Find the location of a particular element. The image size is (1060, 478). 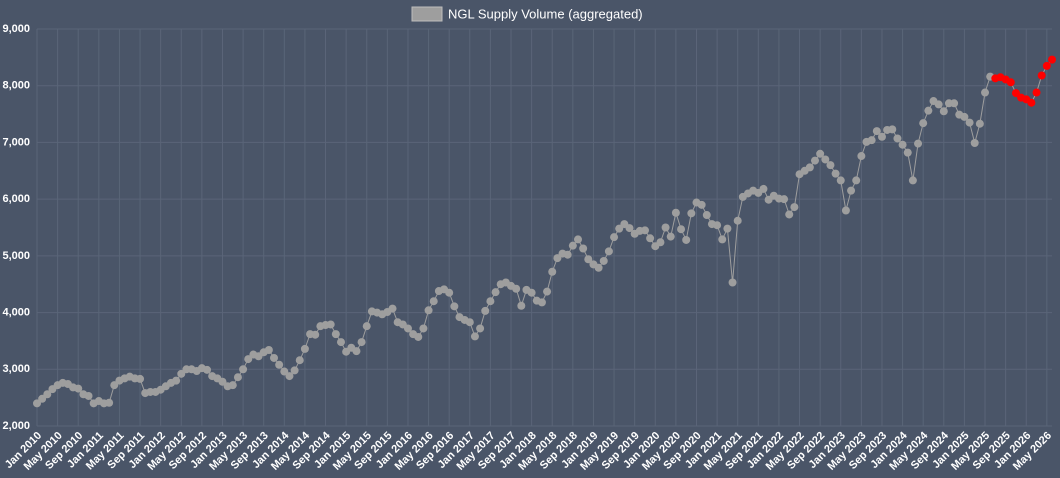

y-tick-label: 7,000 is located at coordinates (16, 142).